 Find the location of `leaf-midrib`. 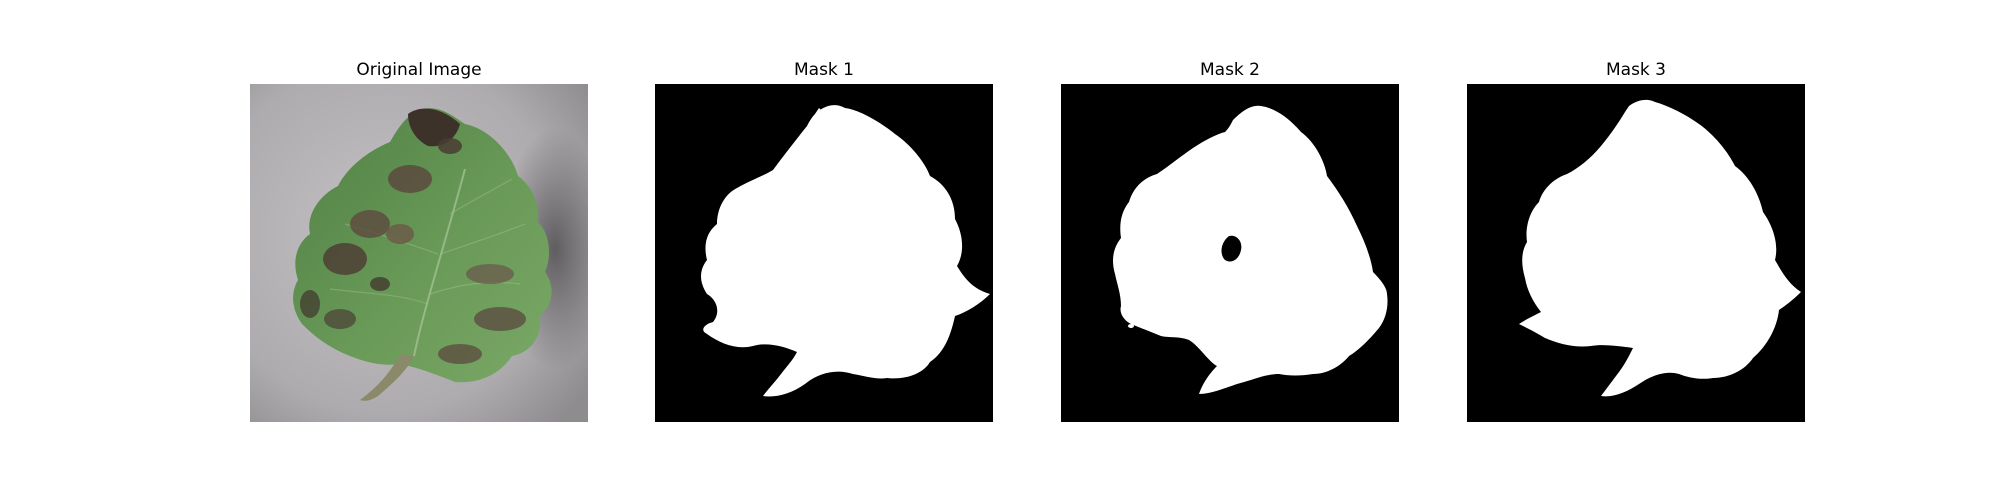

leaf-midrib is located at coordinates (439, 262).